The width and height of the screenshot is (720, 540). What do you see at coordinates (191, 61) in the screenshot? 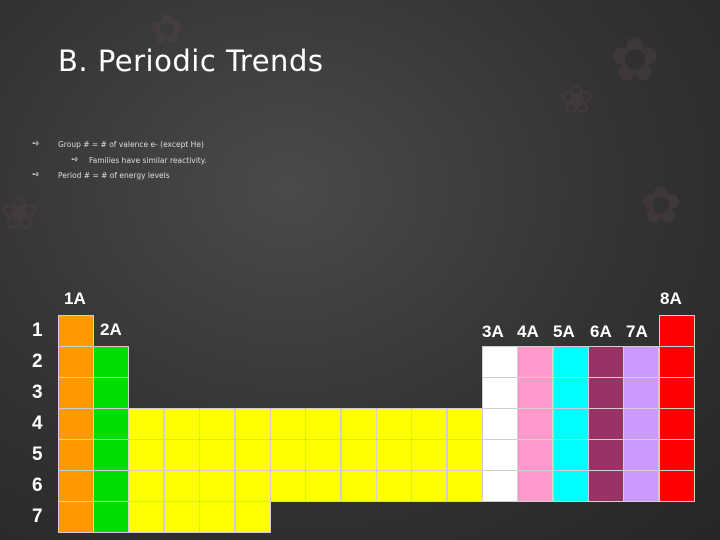
I see `slide-title: B. Periodic Trends` at bounding box center [191, 61].